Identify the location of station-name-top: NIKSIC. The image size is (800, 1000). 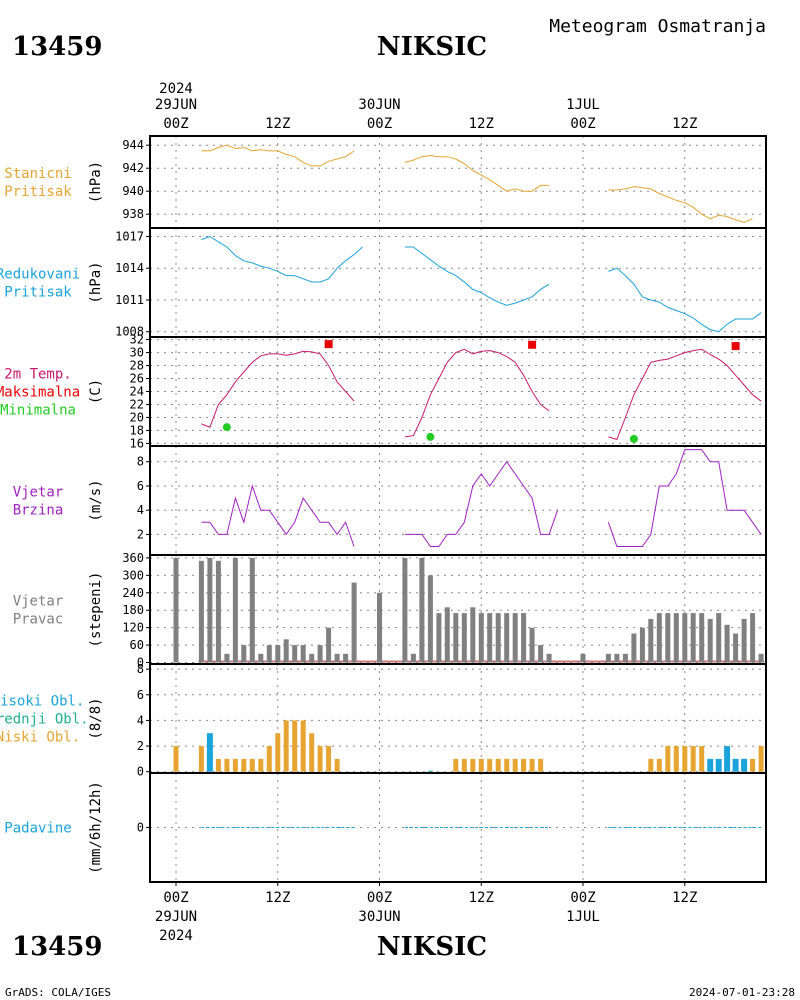
(432, 47).